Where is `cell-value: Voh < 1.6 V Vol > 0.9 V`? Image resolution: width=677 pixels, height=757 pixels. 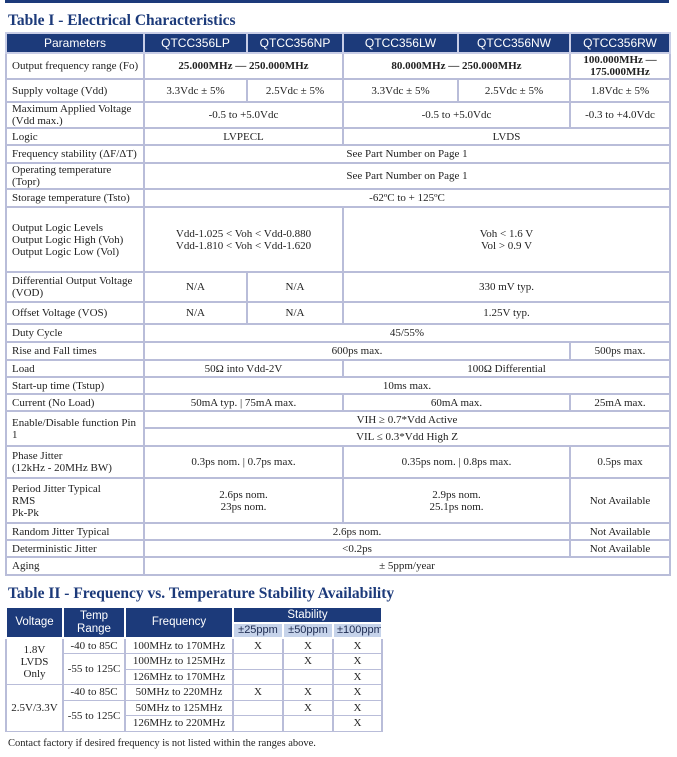 cell-value: Voh < 1.6 V Vol > 0.9 V is located at coordinates (506, 239).